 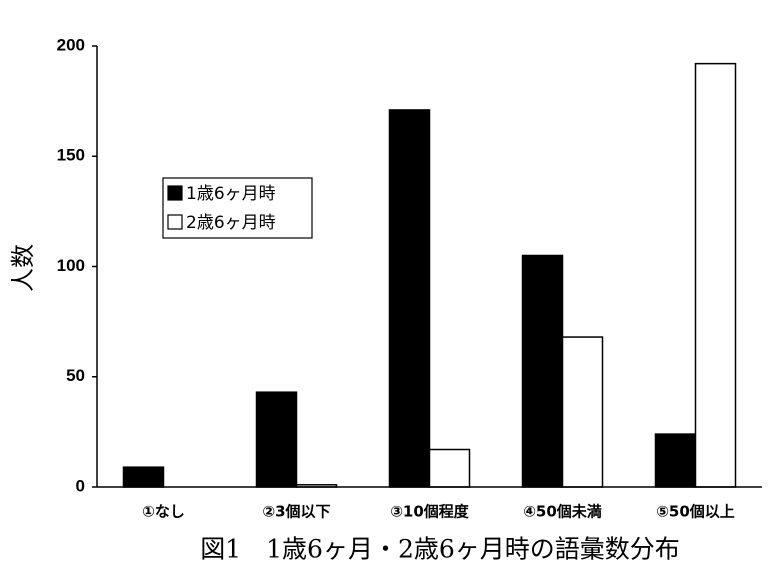 What do you see at coordinates (71, 155) in the screenshot?
I see `y-tick-label: 150` at bounding box center [71, 155].